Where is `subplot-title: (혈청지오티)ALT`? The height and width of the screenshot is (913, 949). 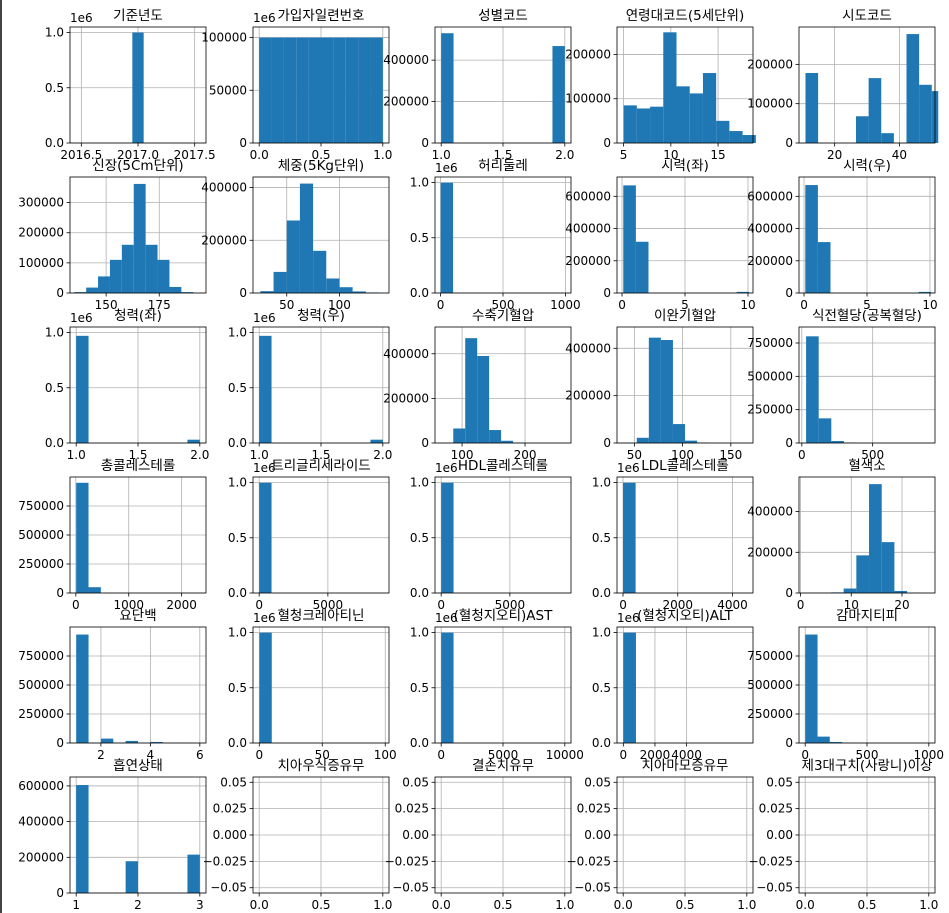
subplot-title: (혈청지오티)ALT is located at coordinates (685, 616).